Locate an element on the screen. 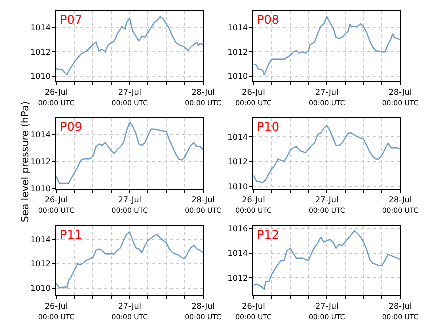  chart-title: P11 is located at coordinates (71, 235).